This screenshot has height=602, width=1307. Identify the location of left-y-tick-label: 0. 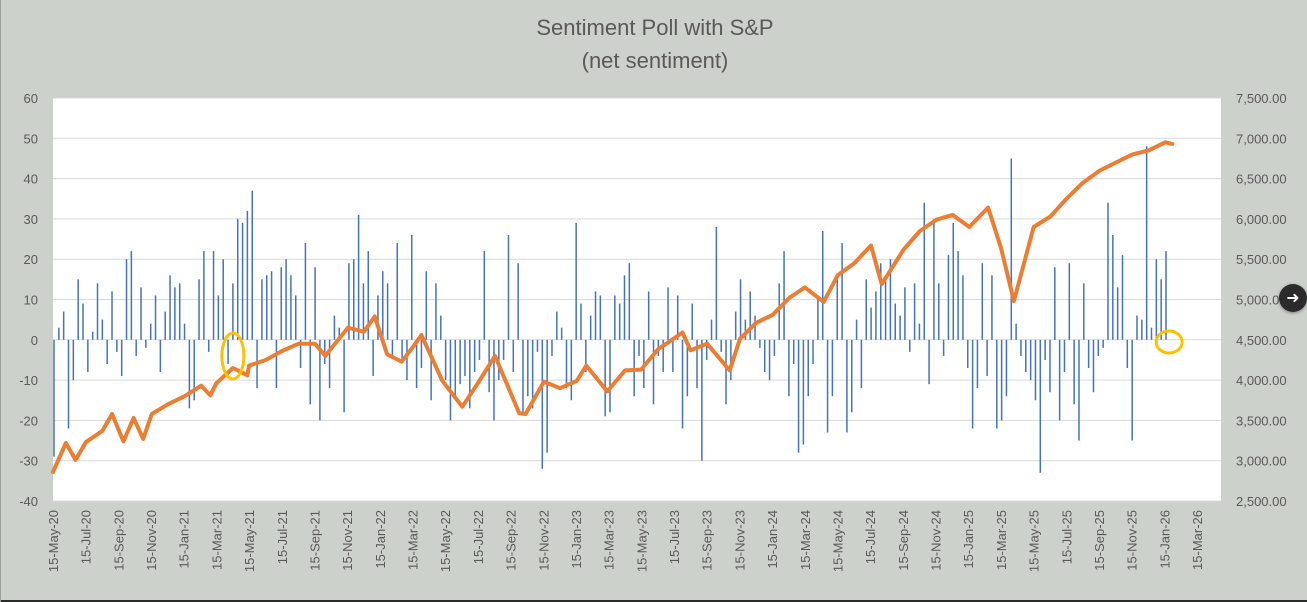
(34, 340).